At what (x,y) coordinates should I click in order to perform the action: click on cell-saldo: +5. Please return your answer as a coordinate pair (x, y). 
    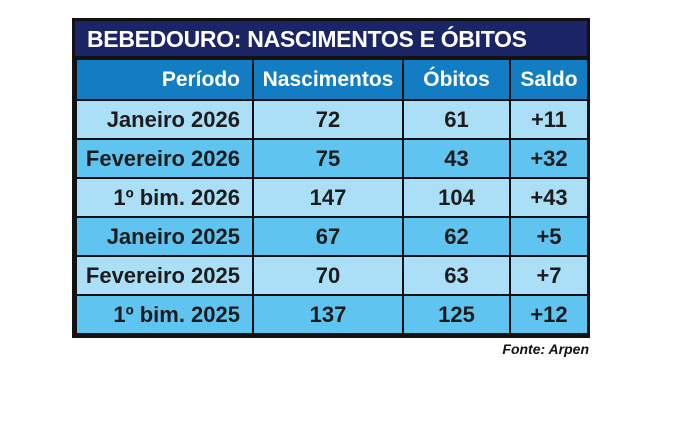
    Looking at the image, I should click on (549, 236).